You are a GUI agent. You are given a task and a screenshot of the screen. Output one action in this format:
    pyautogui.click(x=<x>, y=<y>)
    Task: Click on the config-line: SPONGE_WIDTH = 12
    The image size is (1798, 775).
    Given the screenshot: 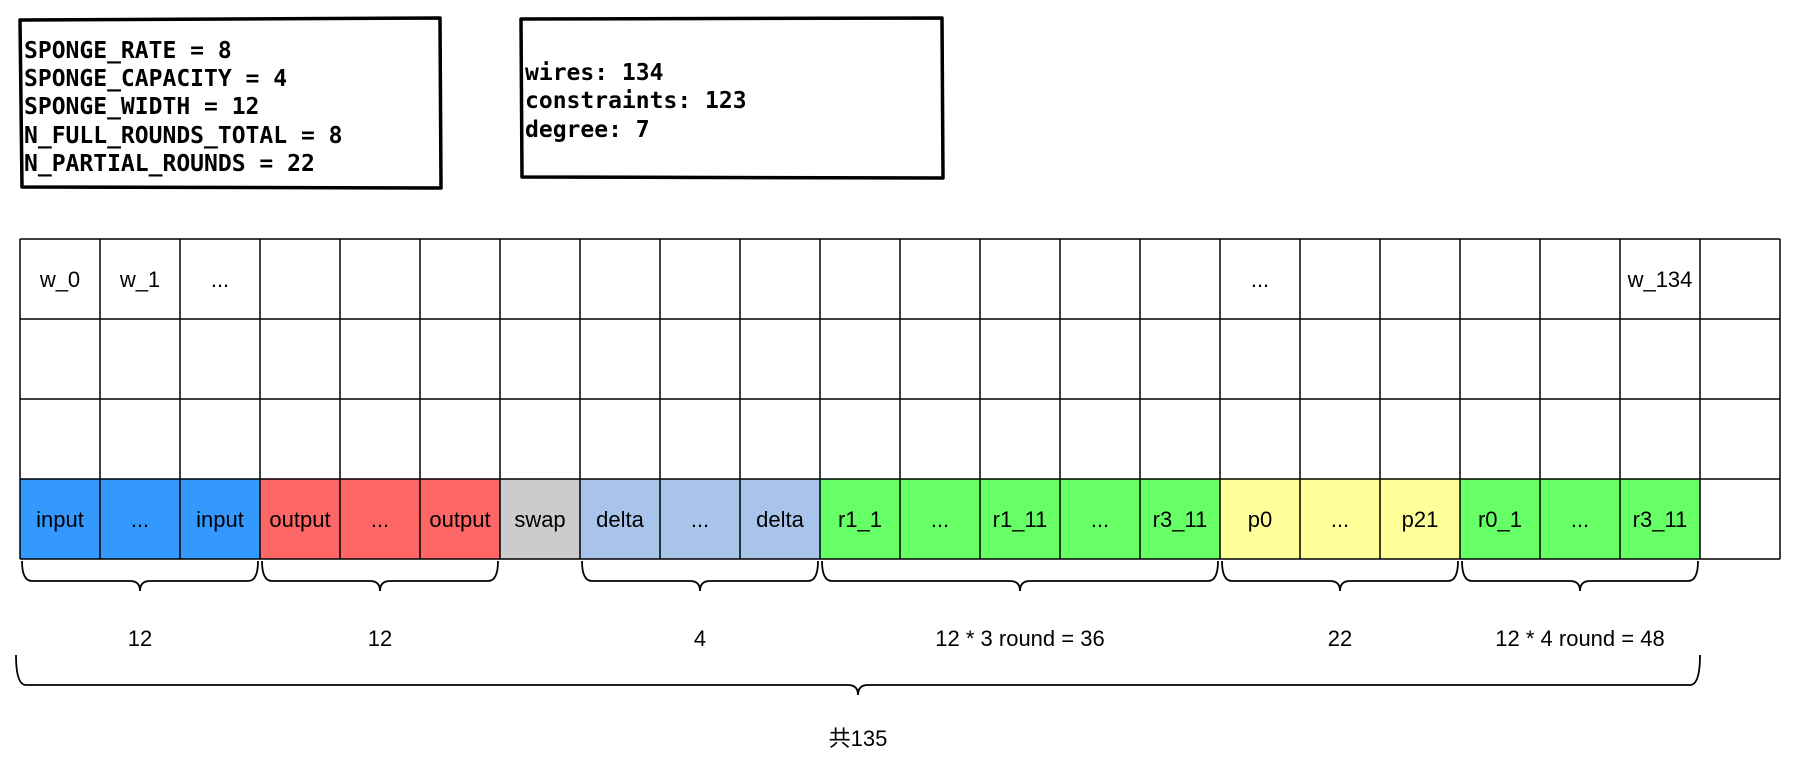 What is the action you would take?
    pyautogui.click(x=141, y=107)
    